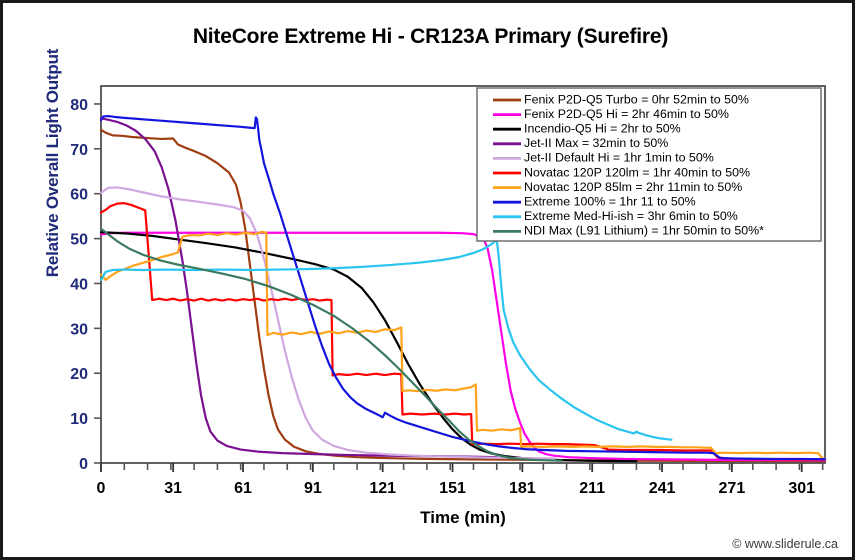 This screenshot has height=560, width=855. What do you see at coordinates (801, 488) in the screenshot?
I see `x-tick-label: 301` at bounding box center [801, 488].